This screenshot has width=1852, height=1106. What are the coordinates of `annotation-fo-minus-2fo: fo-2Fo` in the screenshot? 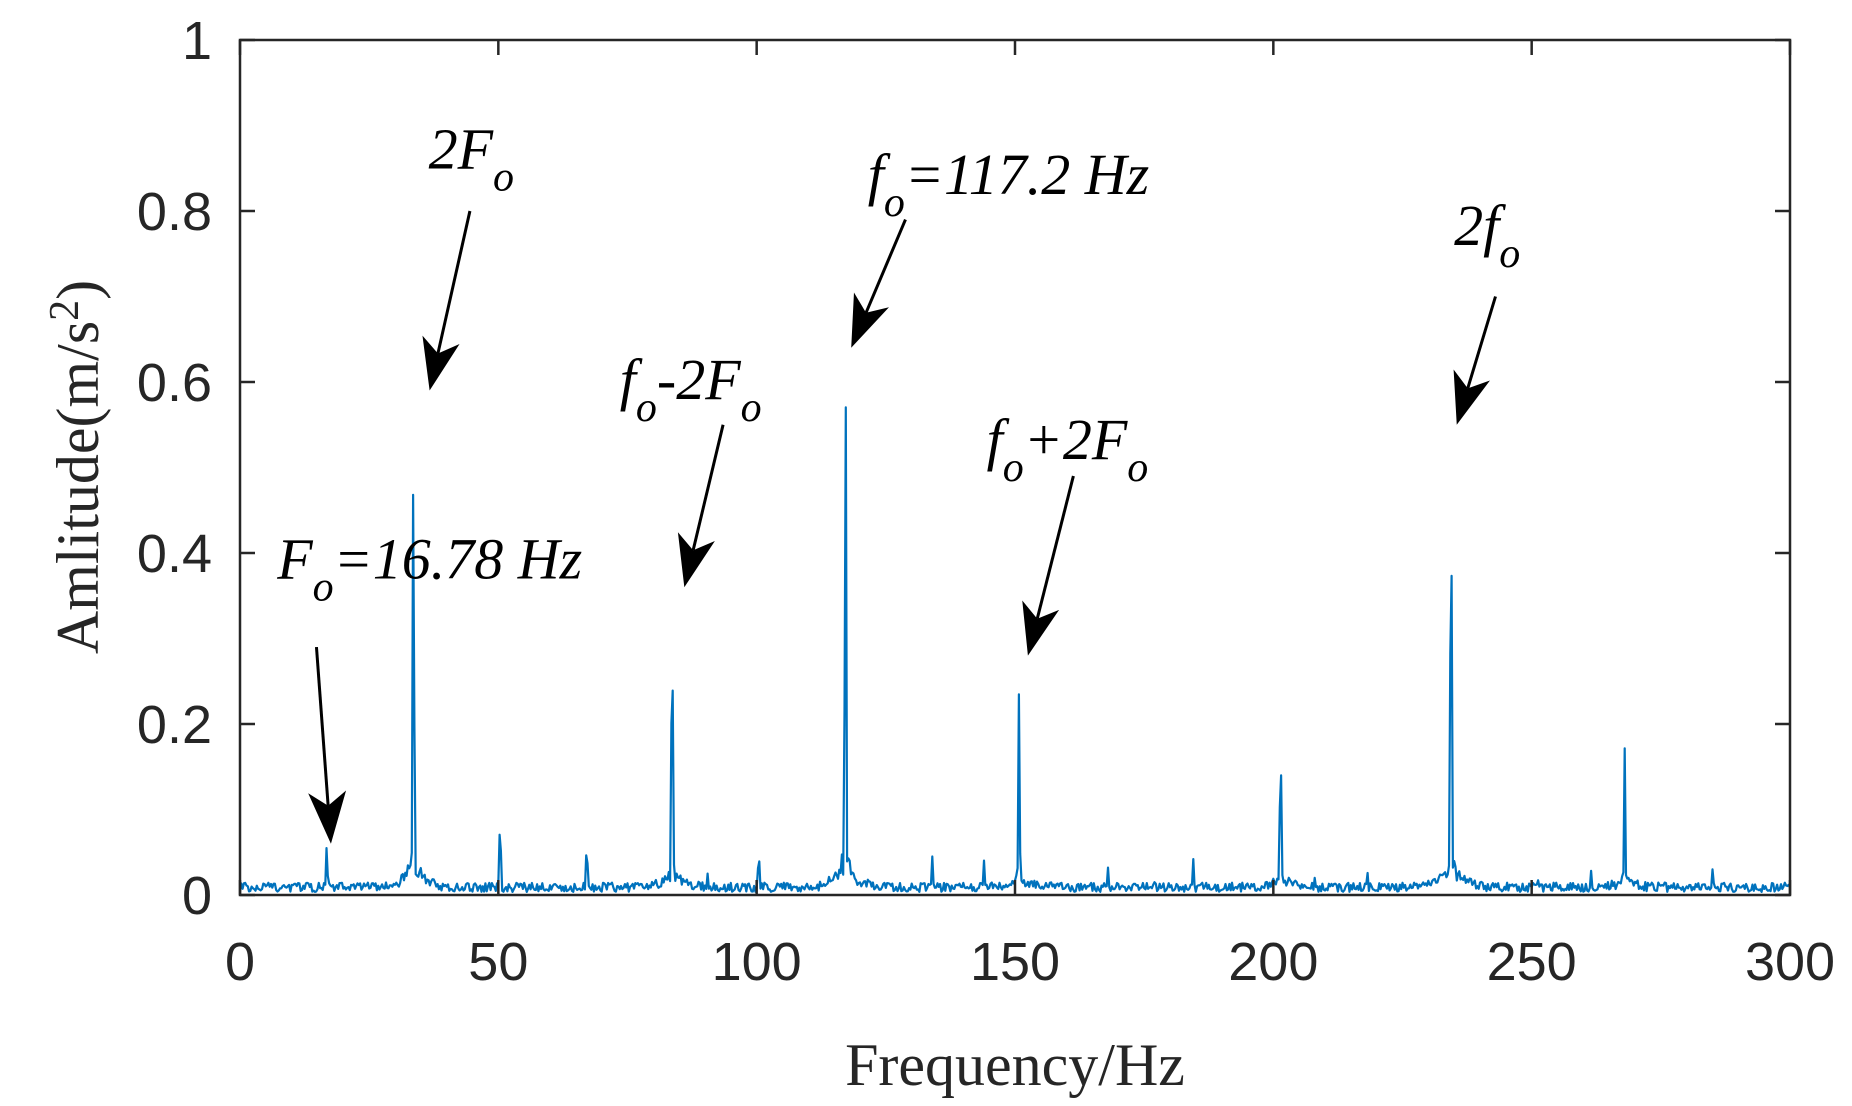 It's located at (691, 467).